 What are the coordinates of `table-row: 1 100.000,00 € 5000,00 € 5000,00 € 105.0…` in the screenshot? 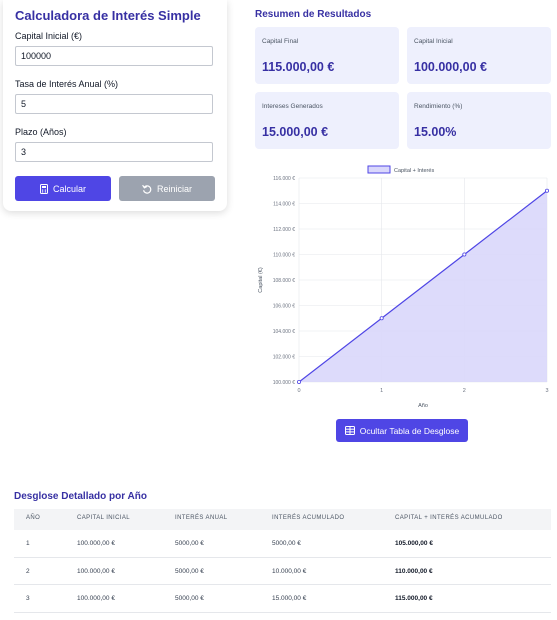 It's located at (282, 544).